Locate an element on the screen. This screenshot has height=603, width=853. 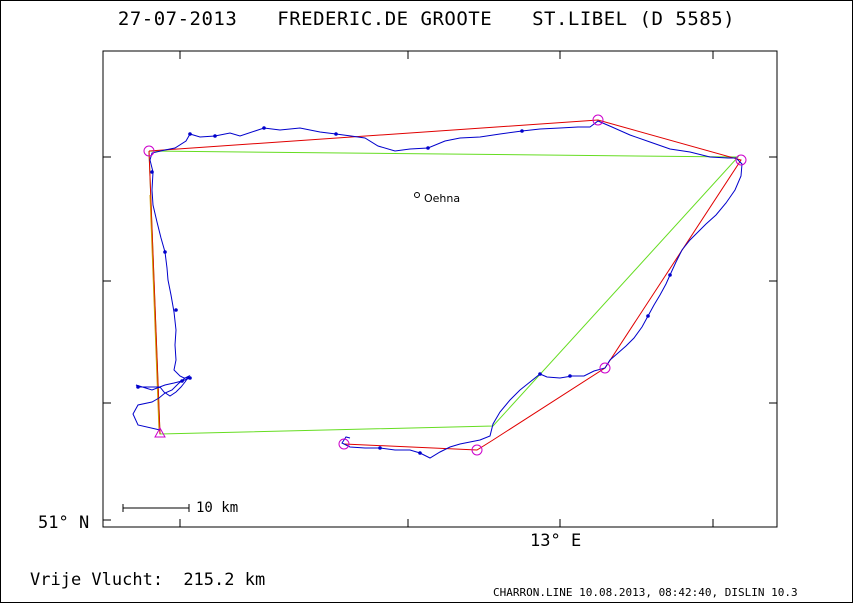
flight-summary: Vrije Vlucht: 215.2 km is located at coordinates (147, 580).